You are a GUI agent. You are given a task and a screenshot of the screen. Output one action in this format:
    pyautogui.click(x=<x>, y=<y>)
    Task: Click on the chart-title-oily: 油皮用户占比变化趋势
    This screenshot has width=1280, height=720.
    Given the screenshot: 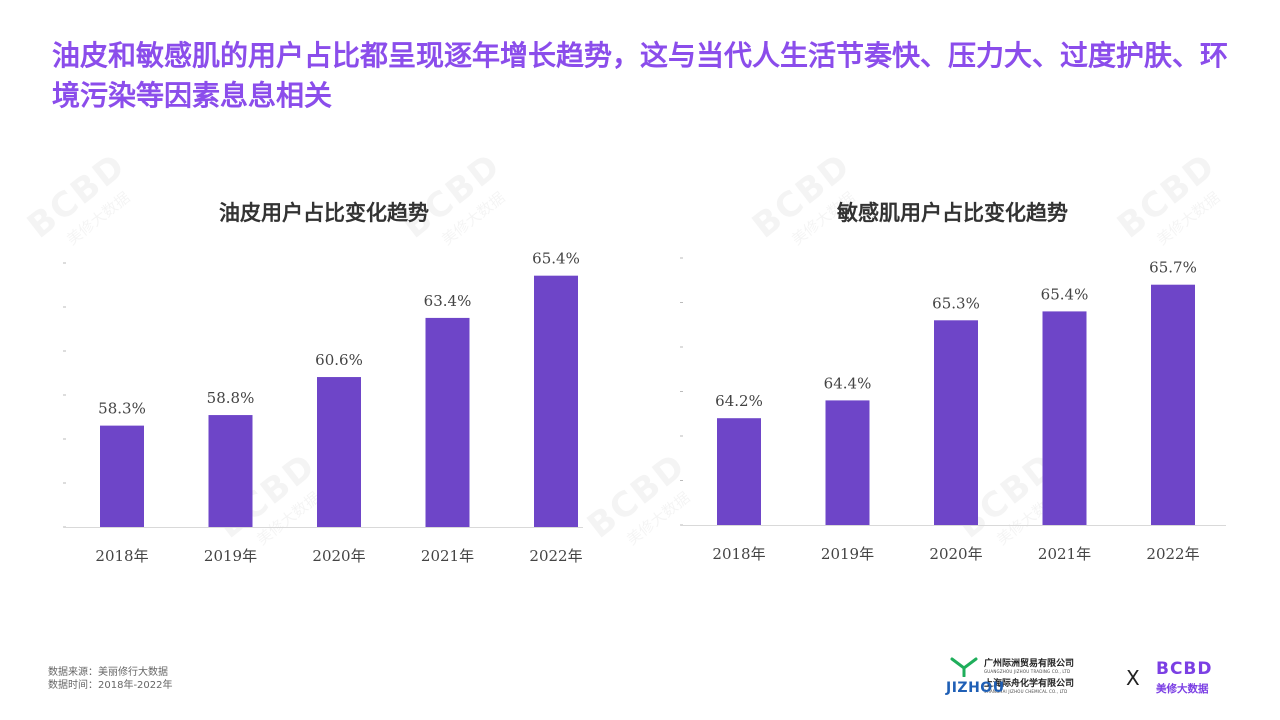 What is the action you would take?
    pyautogui.click(x=324, y=212)
    